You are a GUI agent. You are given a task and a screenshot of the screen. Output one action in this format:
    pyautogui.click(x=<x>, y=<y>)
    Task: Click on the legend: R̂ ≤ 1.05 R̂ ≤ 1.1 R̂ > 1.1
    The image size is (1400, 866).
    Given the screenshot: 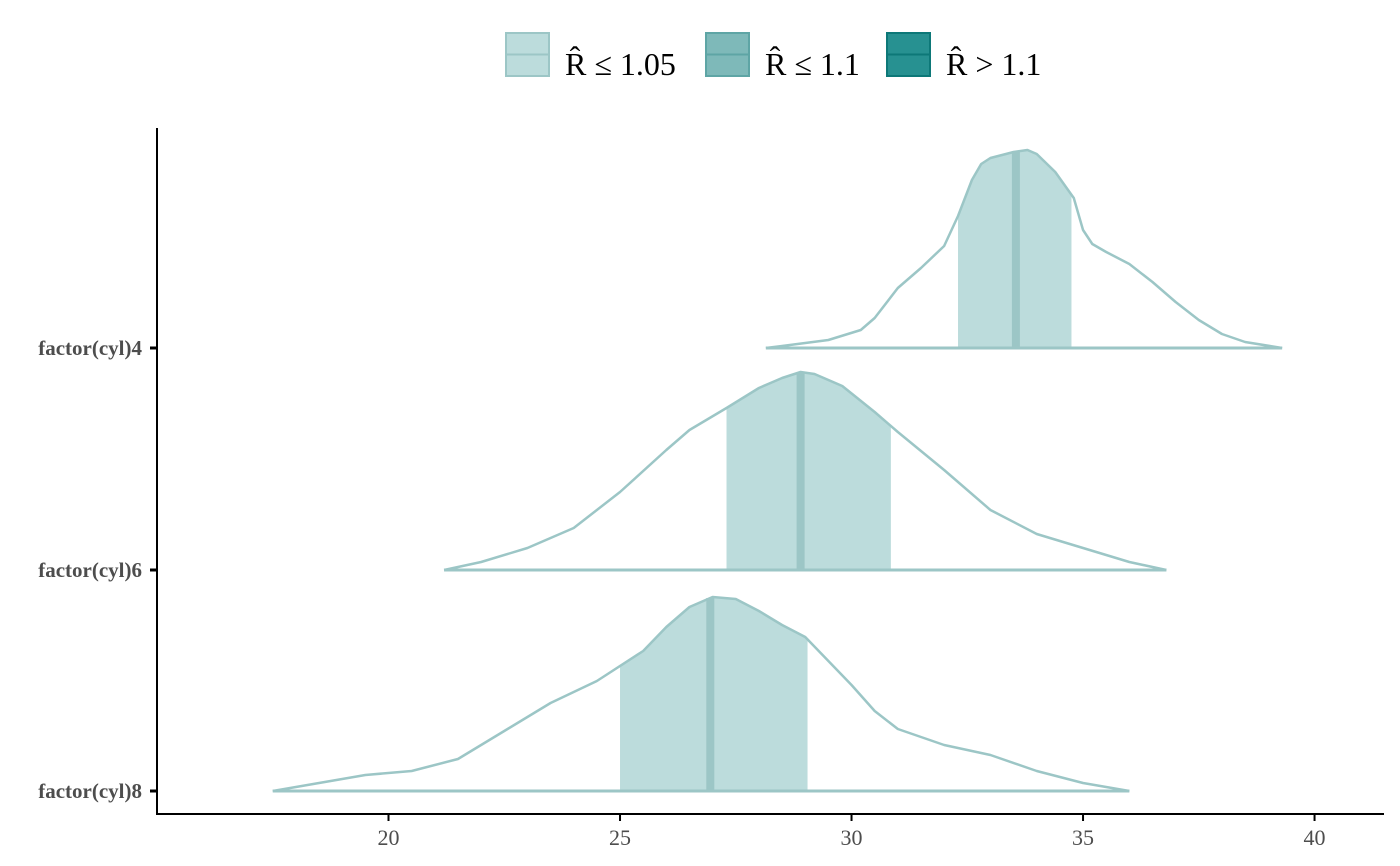 What is the action you would take?
    pyautogui.click(x=773, y=57)
    